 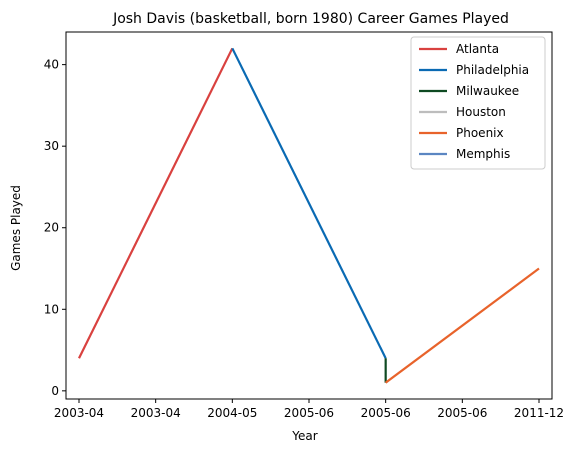 I want to click on legend-label: Milwaukee, so click(x=487, y=91).